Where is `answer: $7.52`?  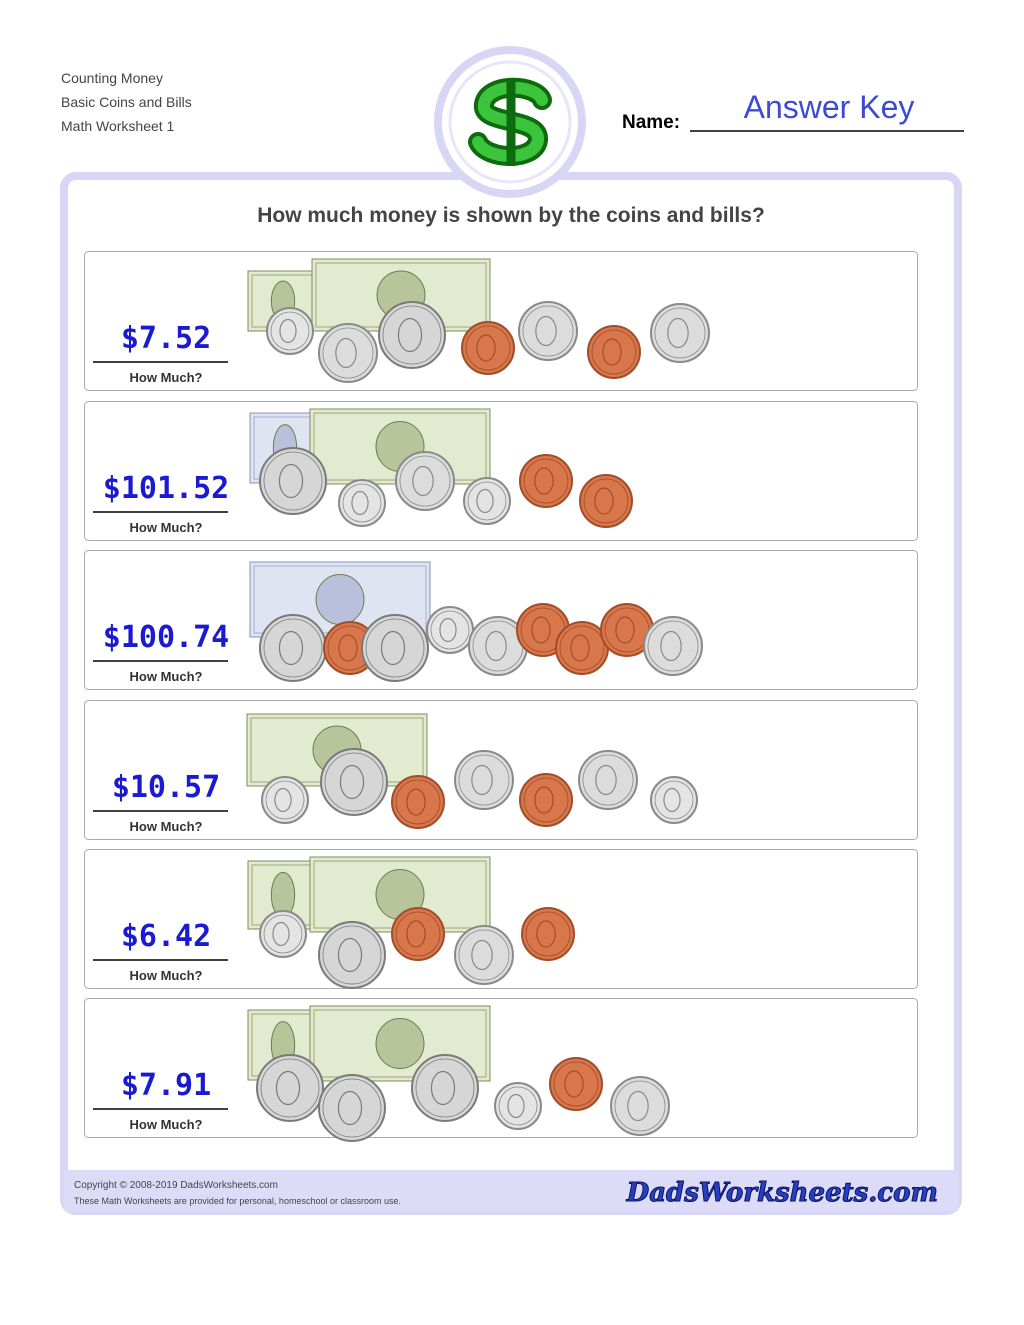
answer: $7.52 is located at coordinates (166, 338).